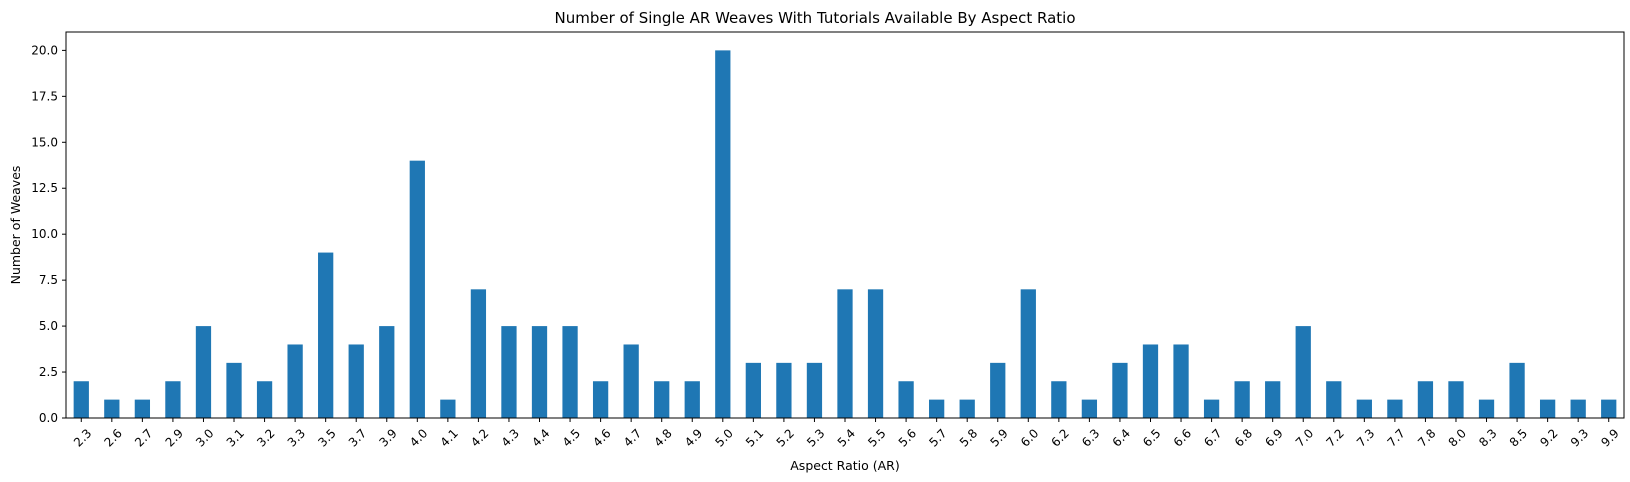 The image size is (1630, 482). I want to click on x-axis-label: Aspect Ratio (AR), so click(845, 465).